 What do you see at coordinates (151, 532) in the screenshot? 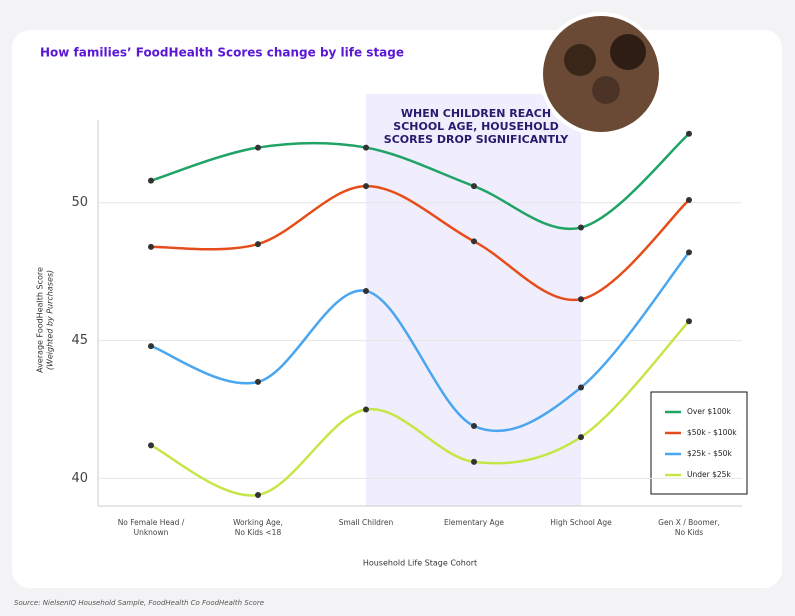
I see `x-tick-label: Unknown` at bounding box center [151, 532].